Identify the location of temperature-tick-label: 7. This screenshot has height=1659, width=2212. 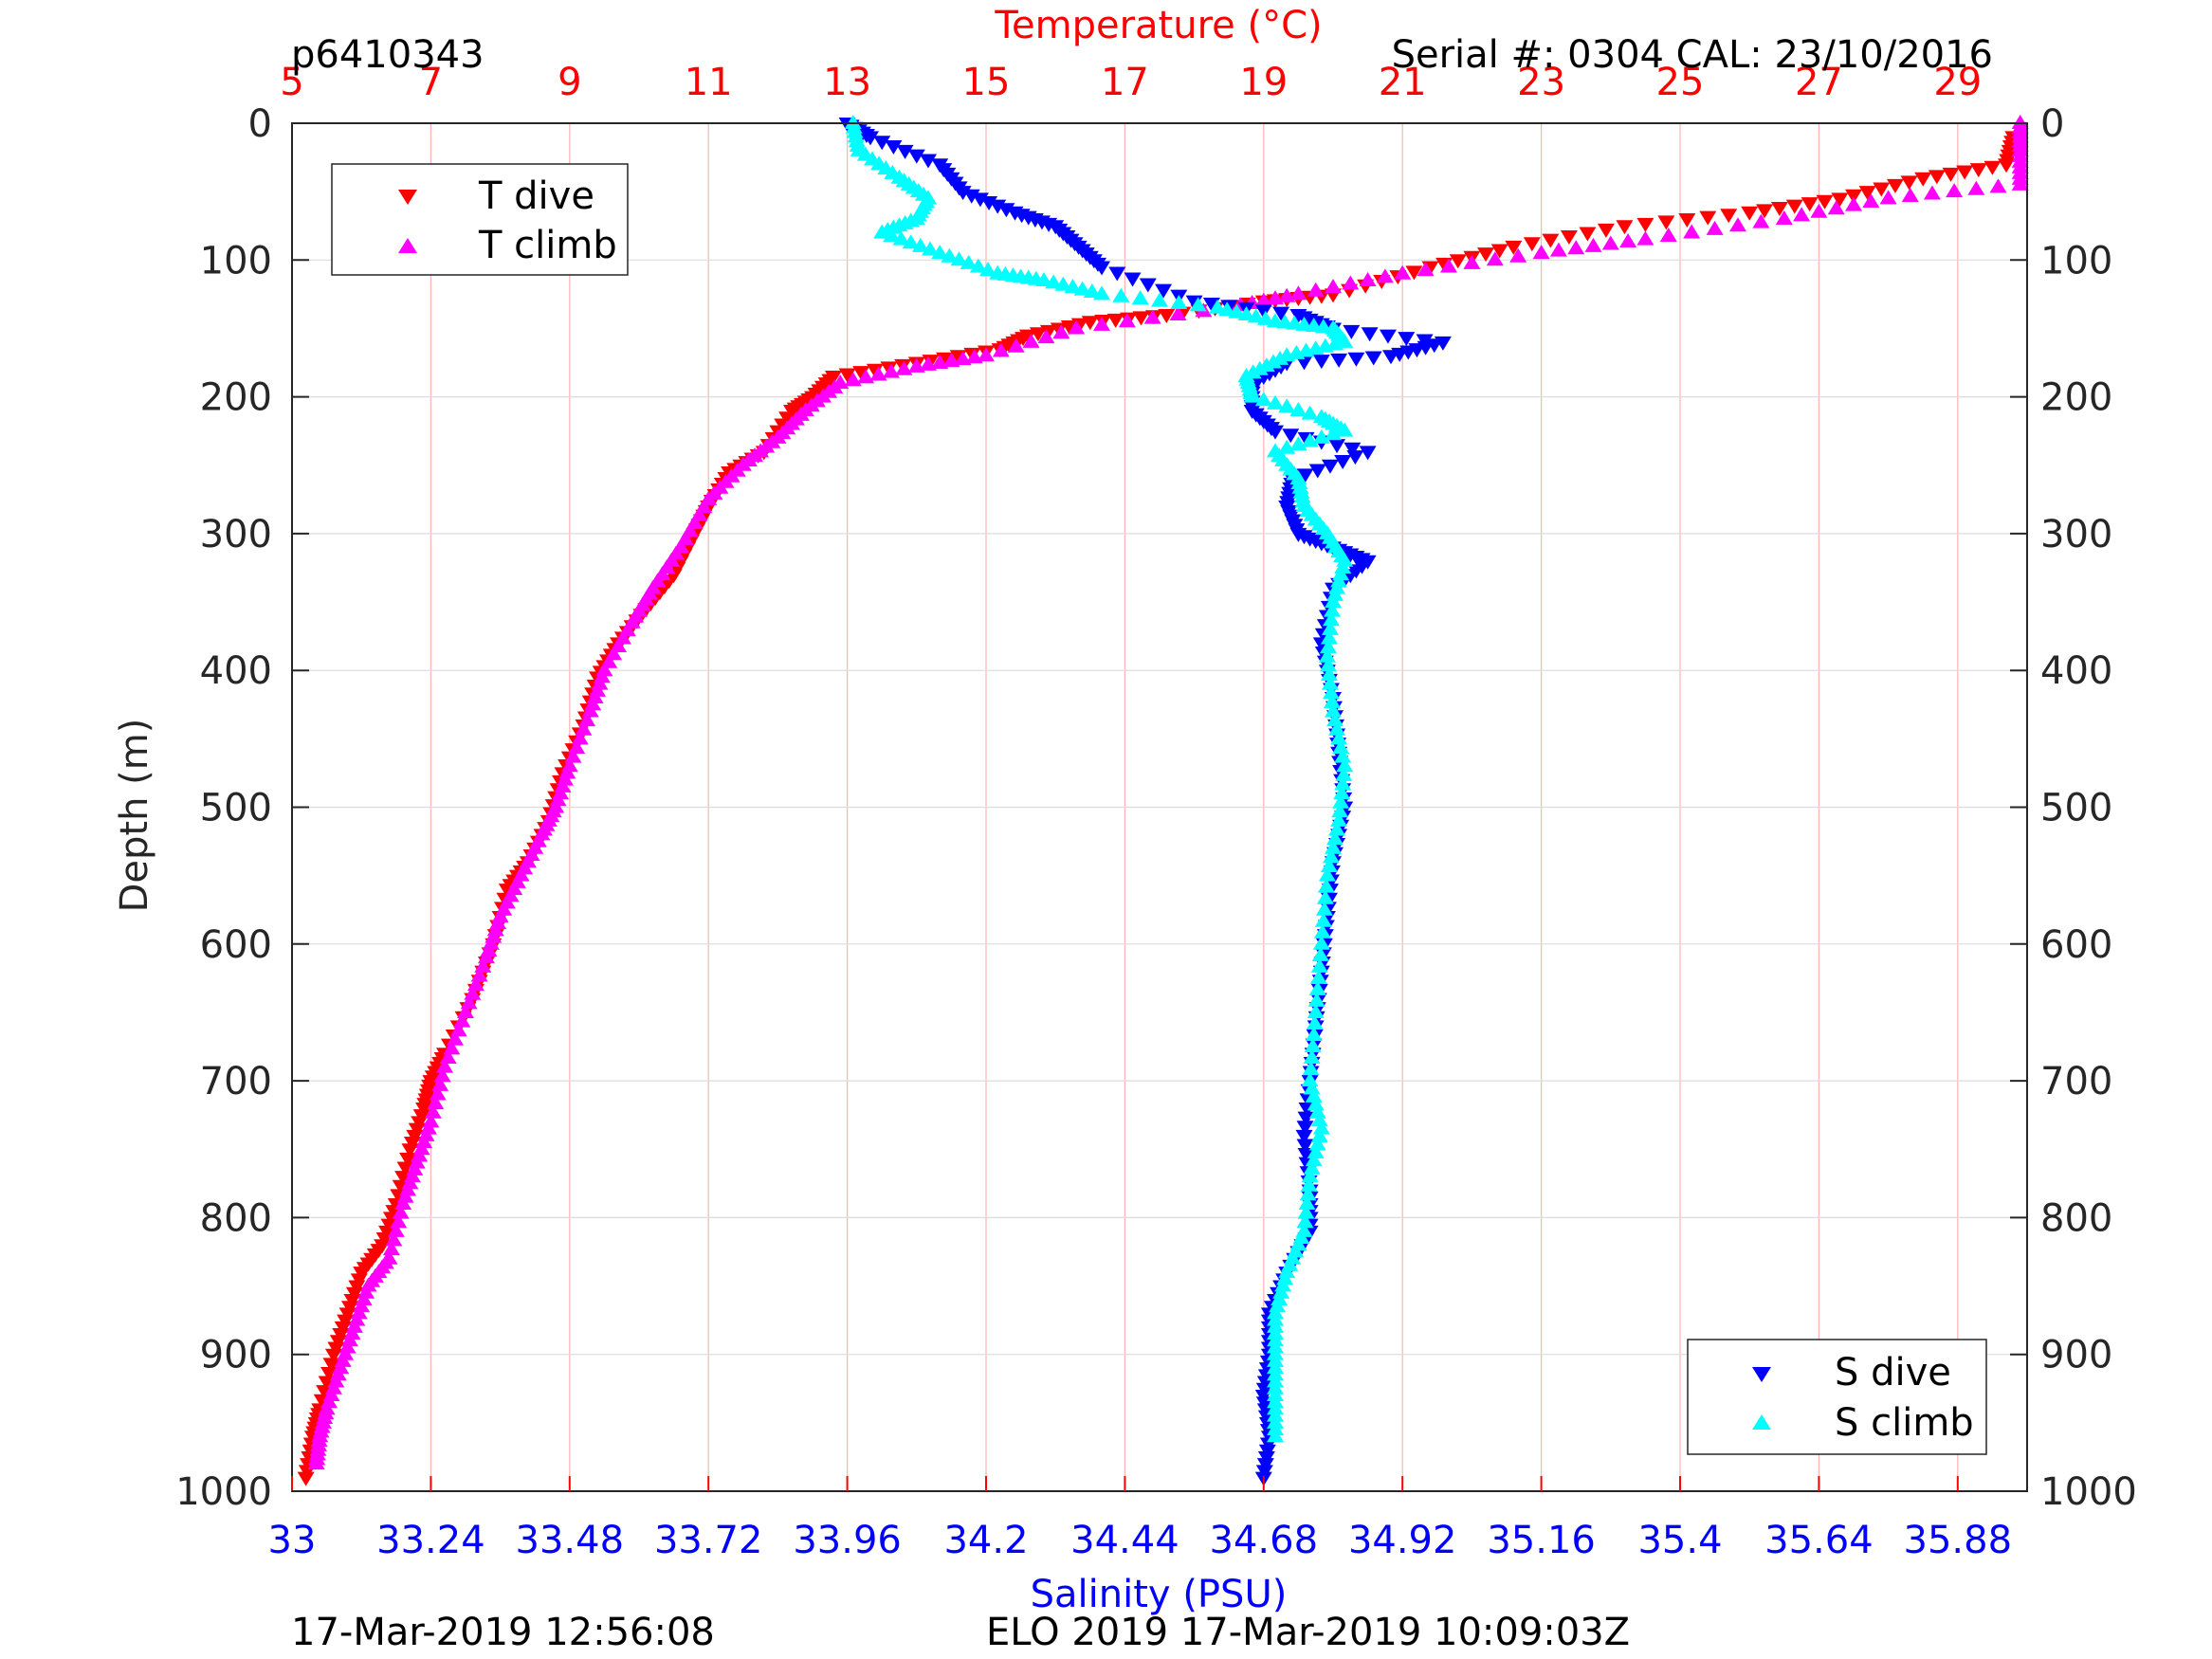
(431, 82).